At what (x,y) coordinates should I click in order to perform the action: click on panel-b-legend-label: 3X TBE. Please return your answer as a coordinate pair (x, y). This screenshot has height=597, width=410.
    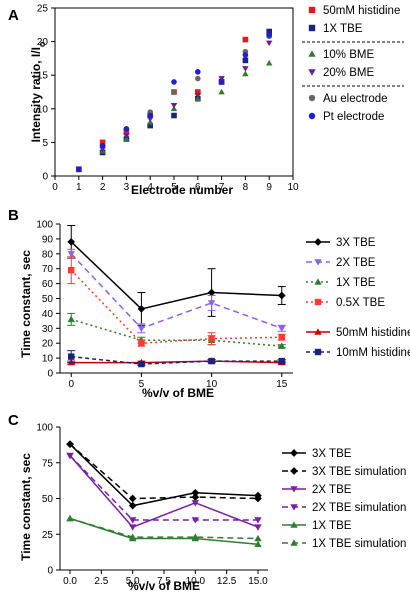
    Looking at the image, I should click on (356, 243).